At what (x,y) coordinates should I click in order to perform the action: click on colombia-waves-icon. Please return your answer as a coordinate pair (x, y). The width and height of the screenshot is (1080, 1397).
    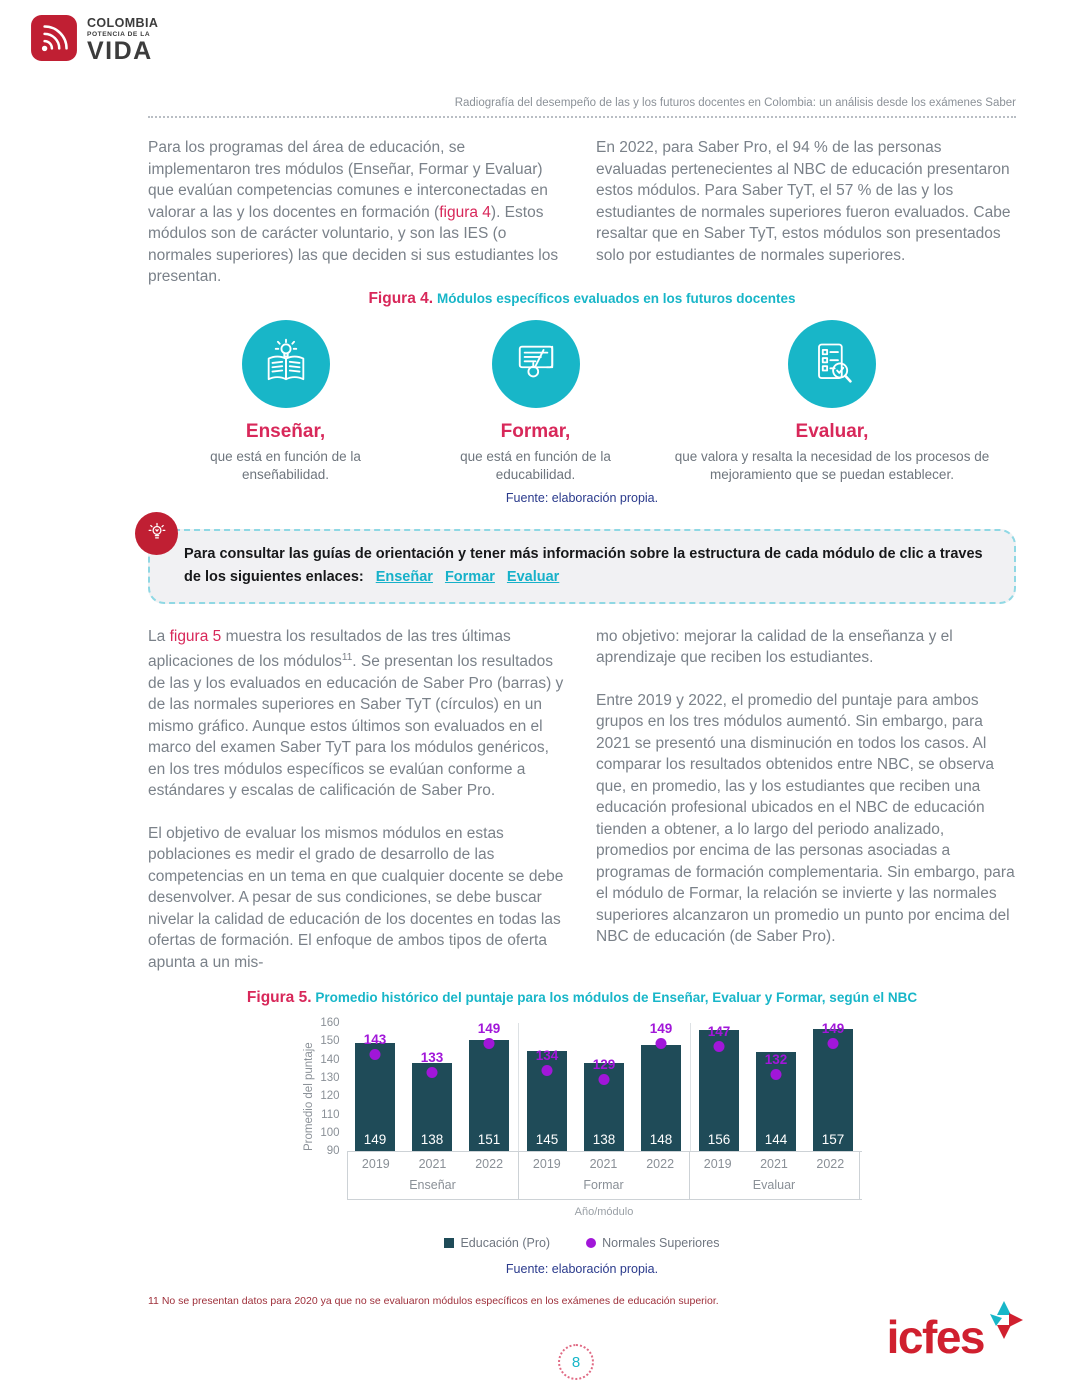
    Looking at the image, I should click on (54, 38).